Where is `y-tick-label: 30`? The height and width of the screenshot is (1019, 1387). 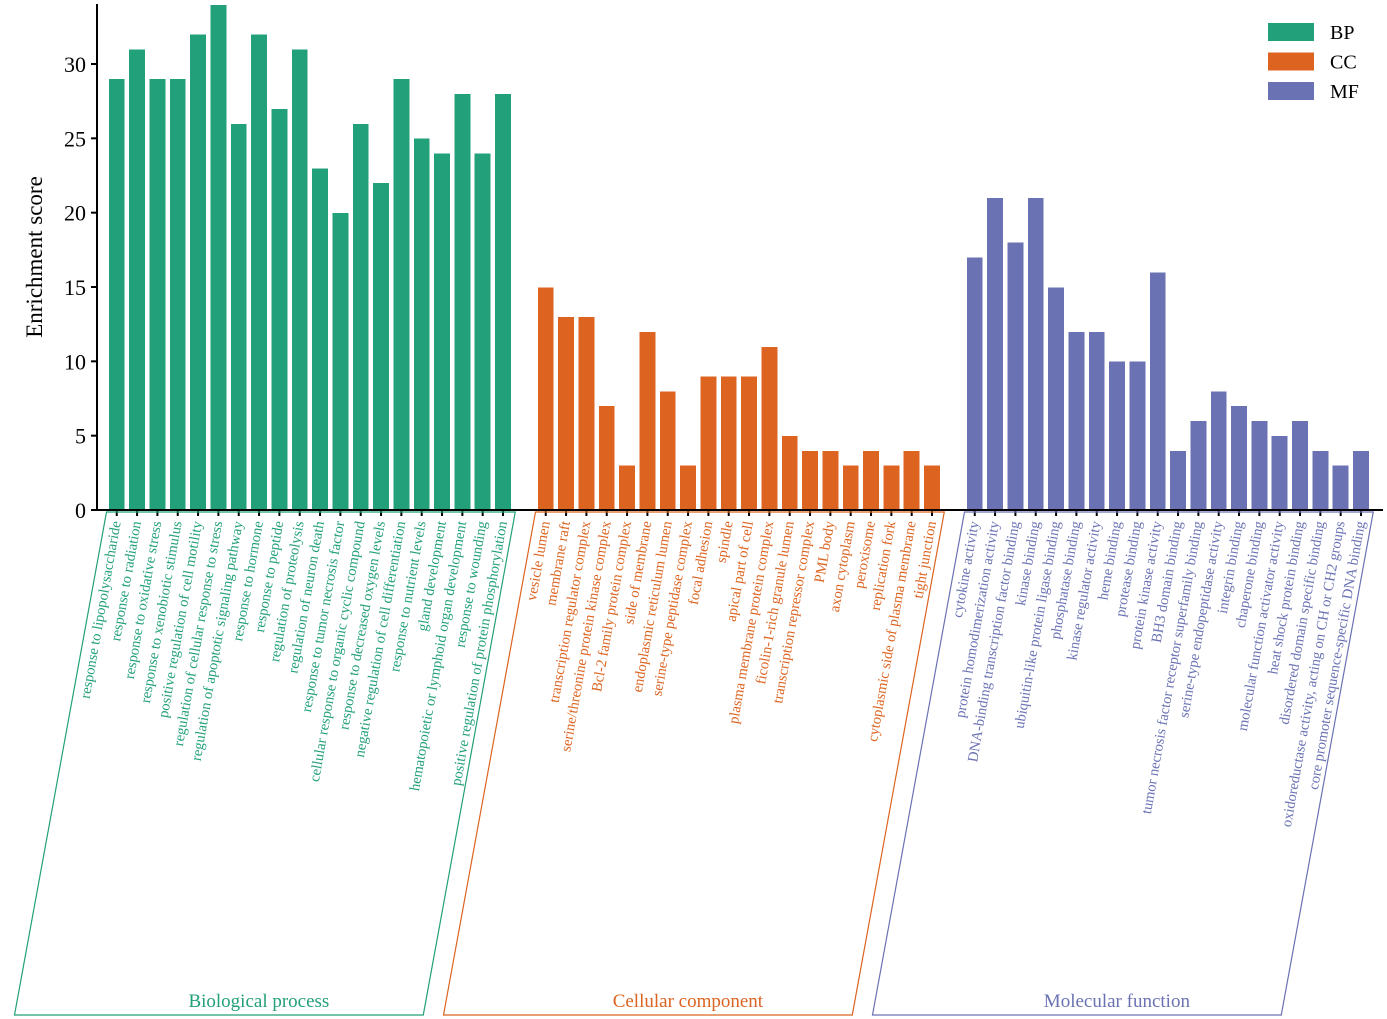
y-tick-label: 30 is located at coordinates (75, 64).